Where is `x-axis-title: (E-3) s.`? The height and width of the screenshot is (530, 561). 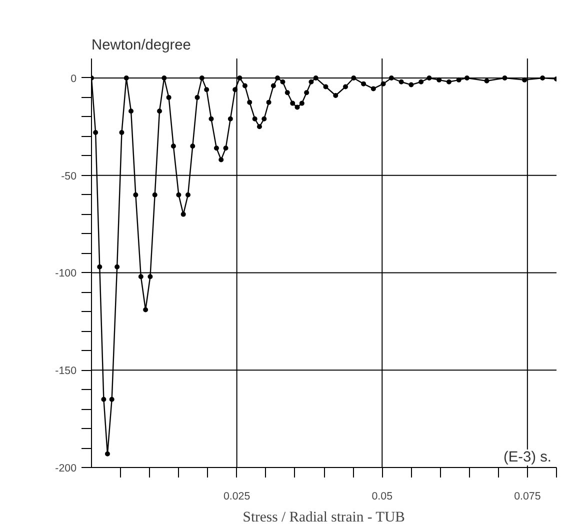
x-axis-title: (E-3) s. is located at coordinates (527, 458).